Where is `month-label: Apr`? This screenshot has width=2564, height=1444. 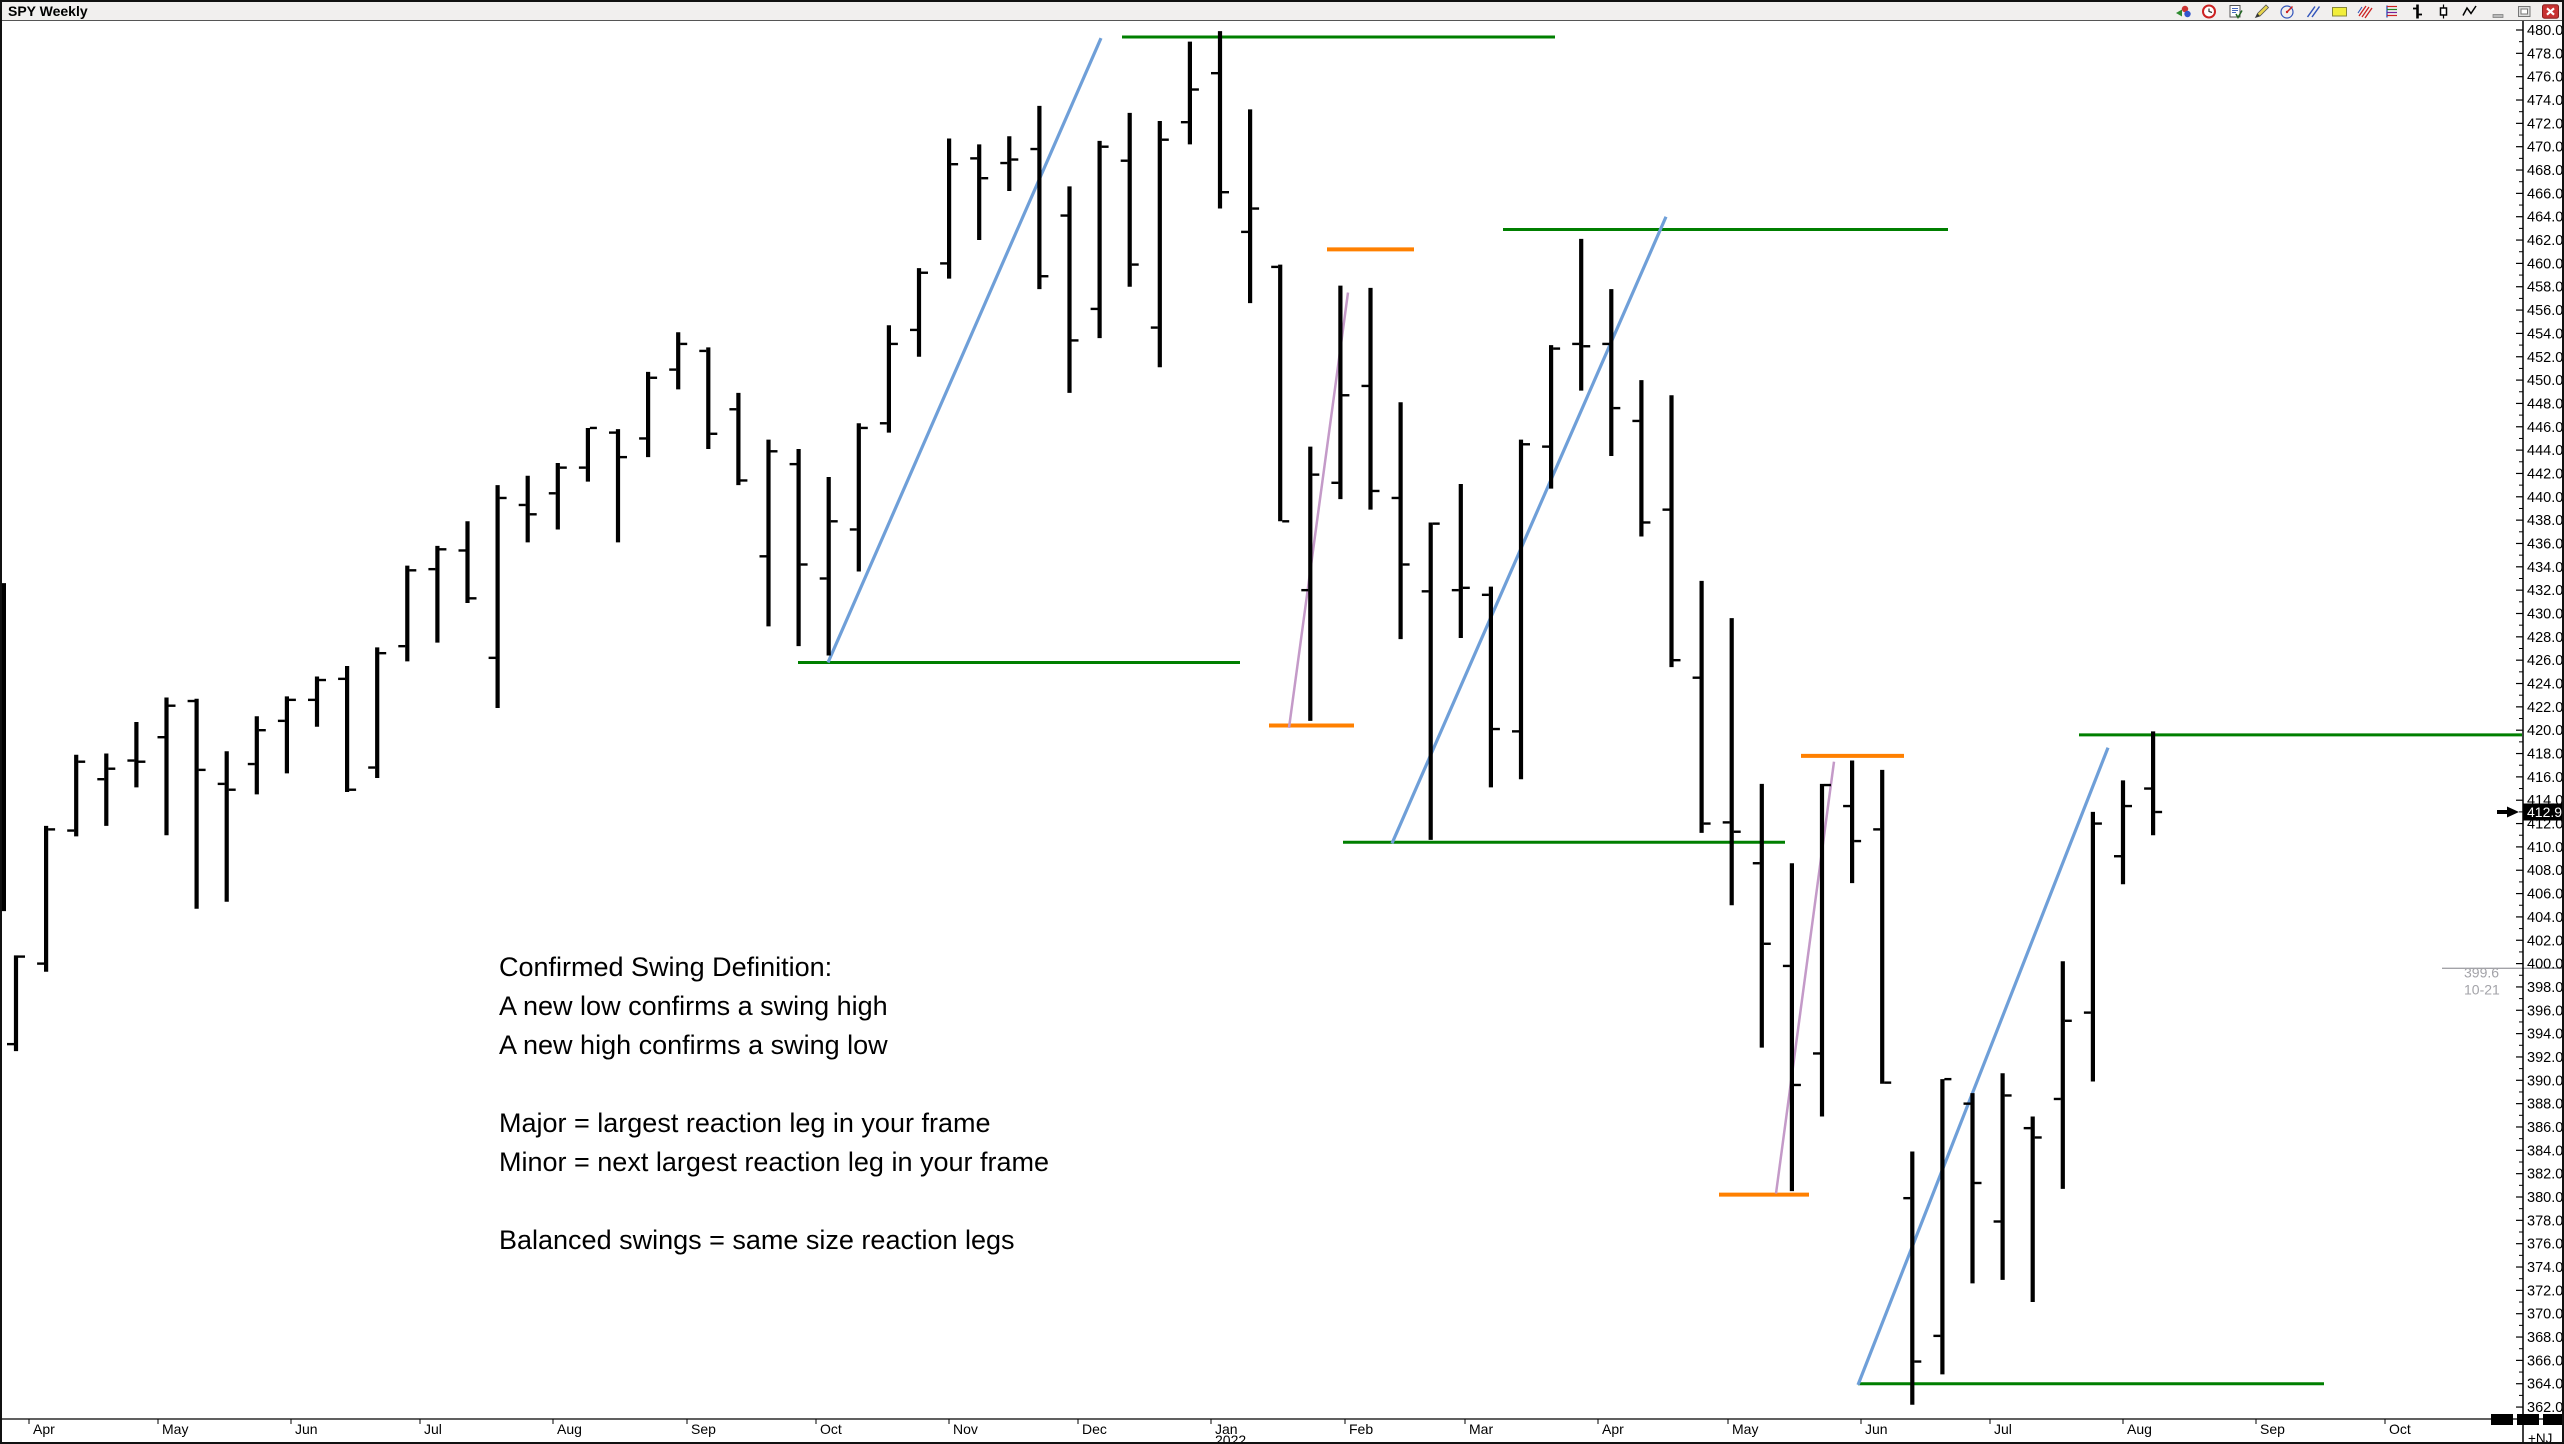 month-label: Apr is located at coordinates (1613, 1429).